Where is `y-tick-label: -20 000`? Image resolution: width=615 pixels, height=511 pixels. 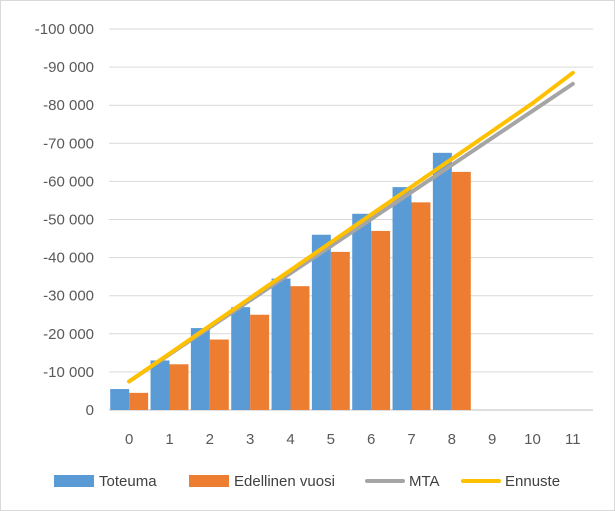 y-tick-label: -20 000 is located at coordinates (68, 334).